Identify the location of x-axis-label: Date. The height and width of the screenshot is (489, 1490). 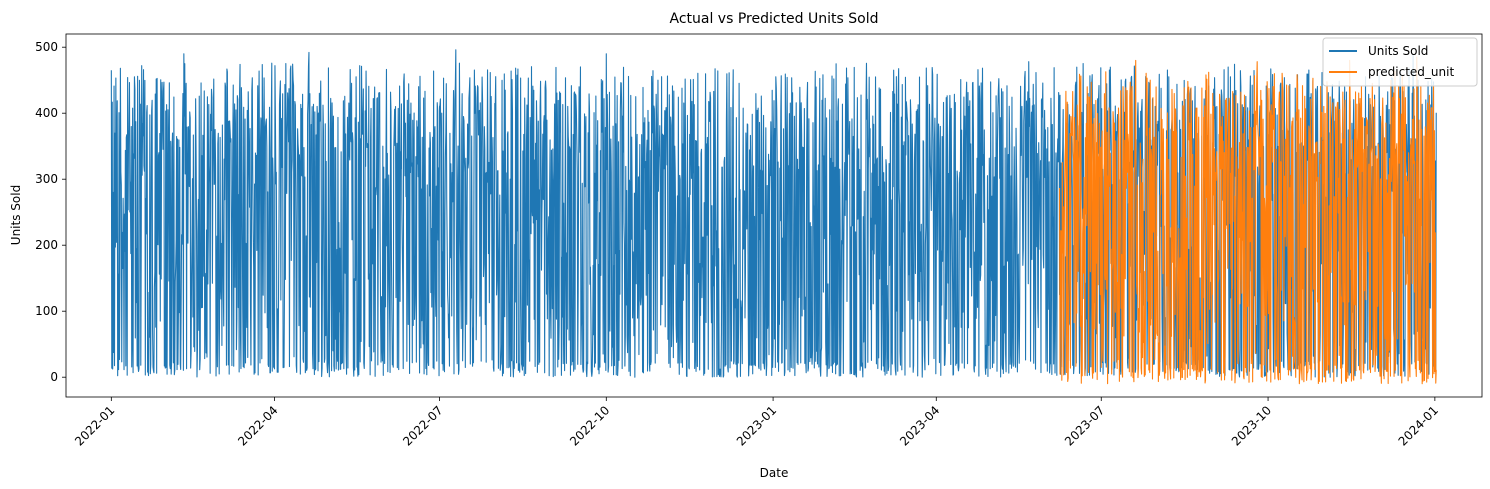
(774, 473).